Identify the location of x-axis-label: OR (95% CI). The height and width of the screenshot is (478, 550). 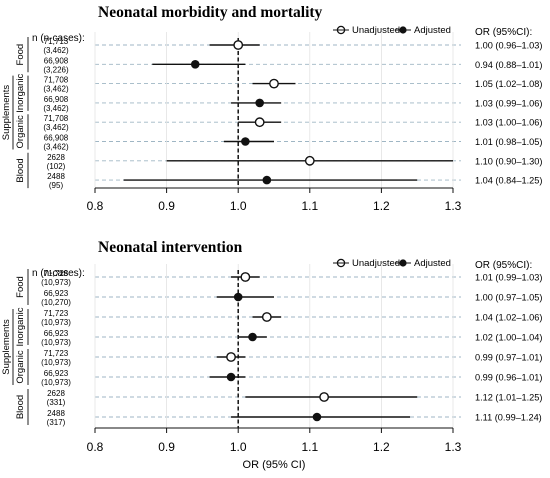
(274, 465).